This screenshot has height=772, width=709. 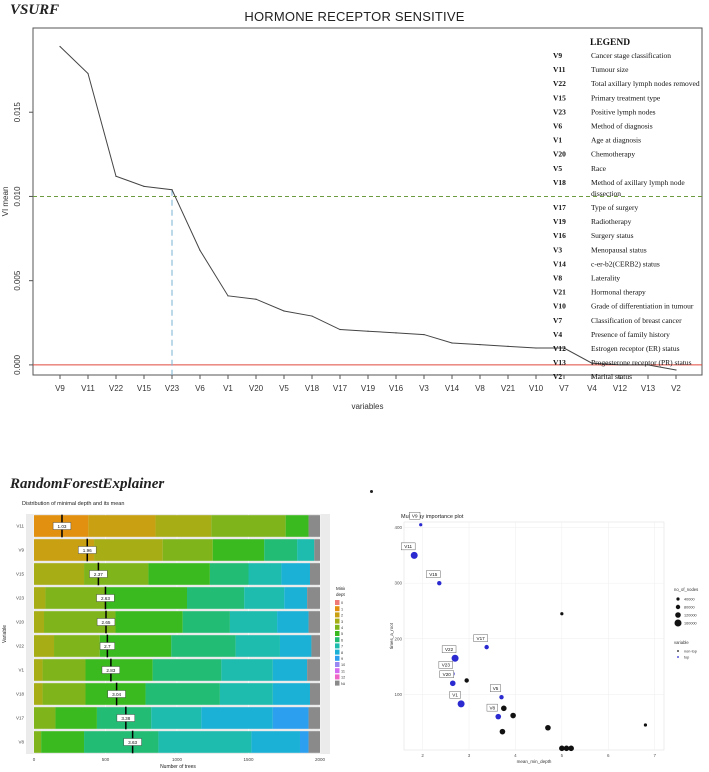 I want to click on depth-legend-label: 5, so click(x=342, y=634).